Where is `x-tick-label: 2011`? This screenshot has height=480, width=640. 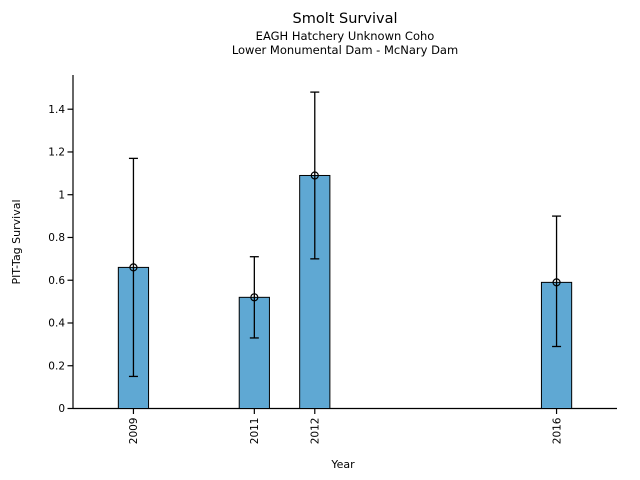 x-tick-label: 2011 is located at coordinates (255, 431).